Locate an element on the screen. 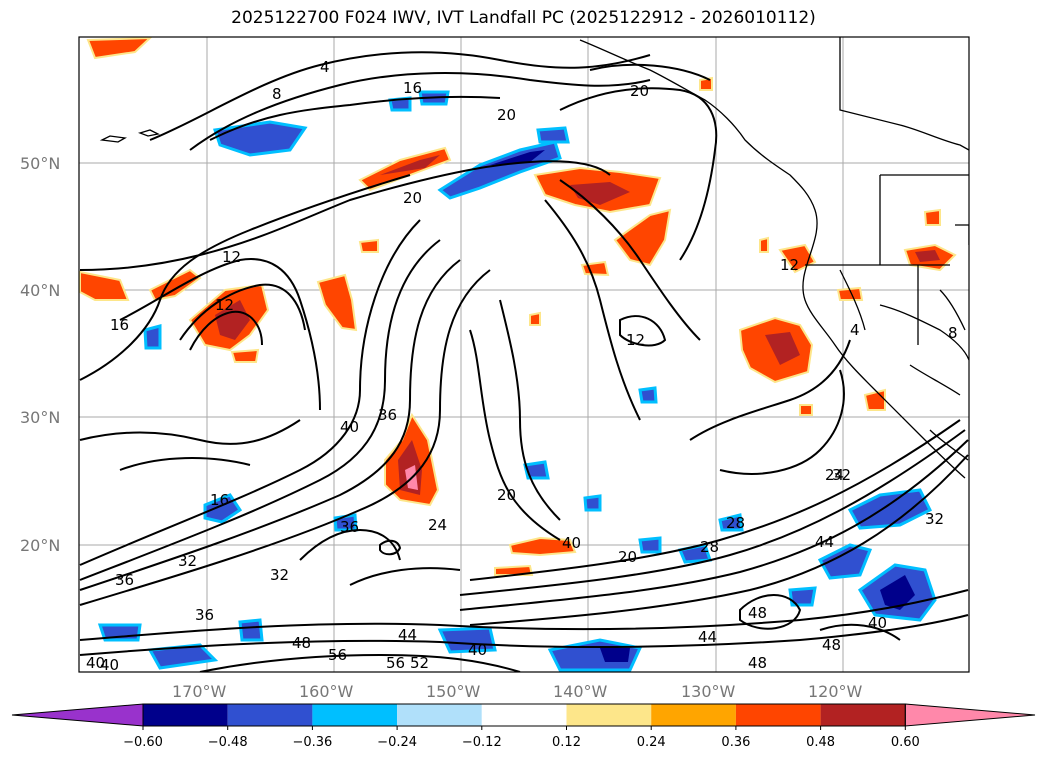  colorbar is located at coordinates (523, 715).